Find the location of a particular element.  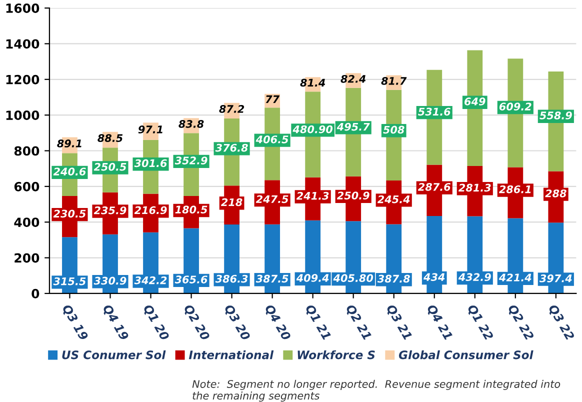

data-label: 83.8 is located at coordinates (191, 124).